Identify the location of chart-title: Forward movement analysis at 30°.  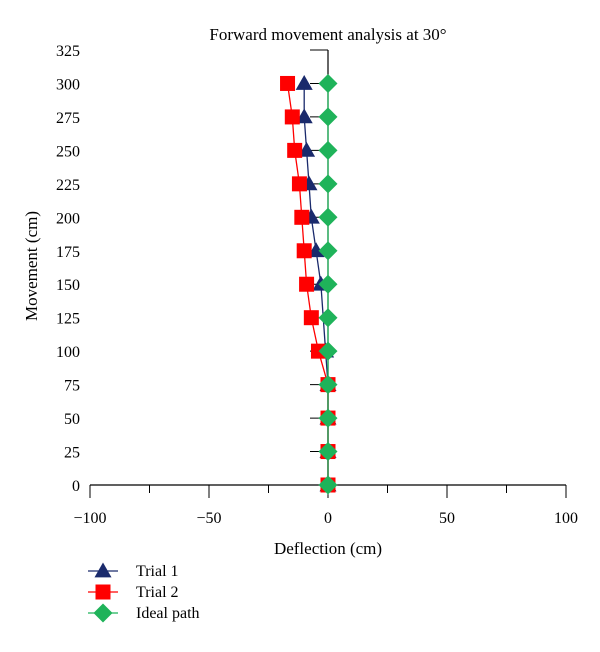
(327, 34).